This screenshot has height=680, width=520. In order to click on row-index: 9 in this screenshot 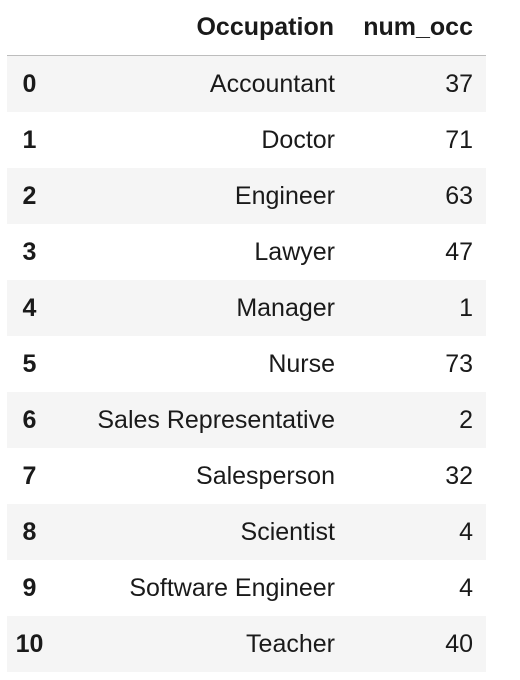, I will do `click(29, 587)`.